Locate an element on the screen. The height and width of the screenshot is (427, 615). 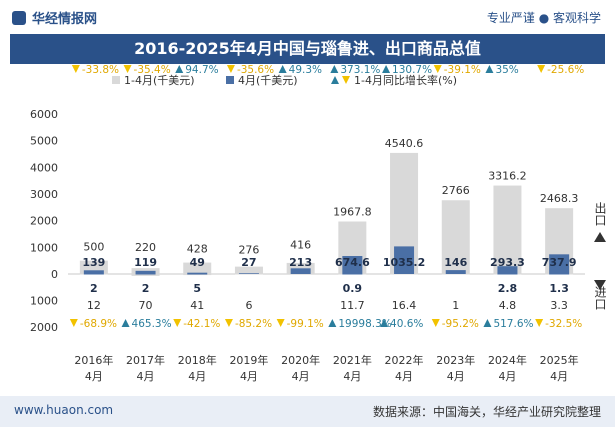
x-tick-label-year: 2020年 is located at coordinates (300, 360).